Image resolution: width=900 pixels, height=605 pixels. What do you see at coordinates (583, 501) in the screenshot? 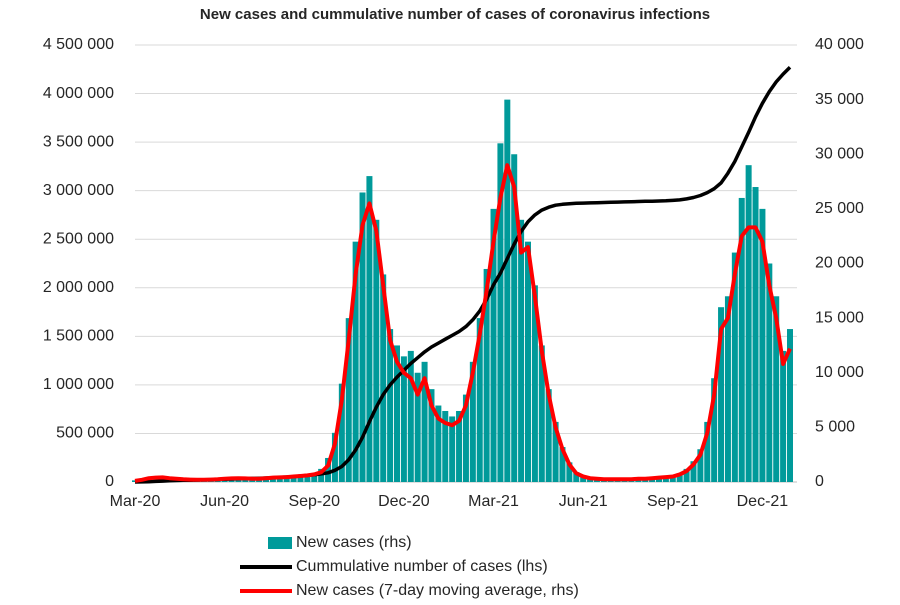
I see `x-tick-label: Jun-21` at bounding box center [583, 501].